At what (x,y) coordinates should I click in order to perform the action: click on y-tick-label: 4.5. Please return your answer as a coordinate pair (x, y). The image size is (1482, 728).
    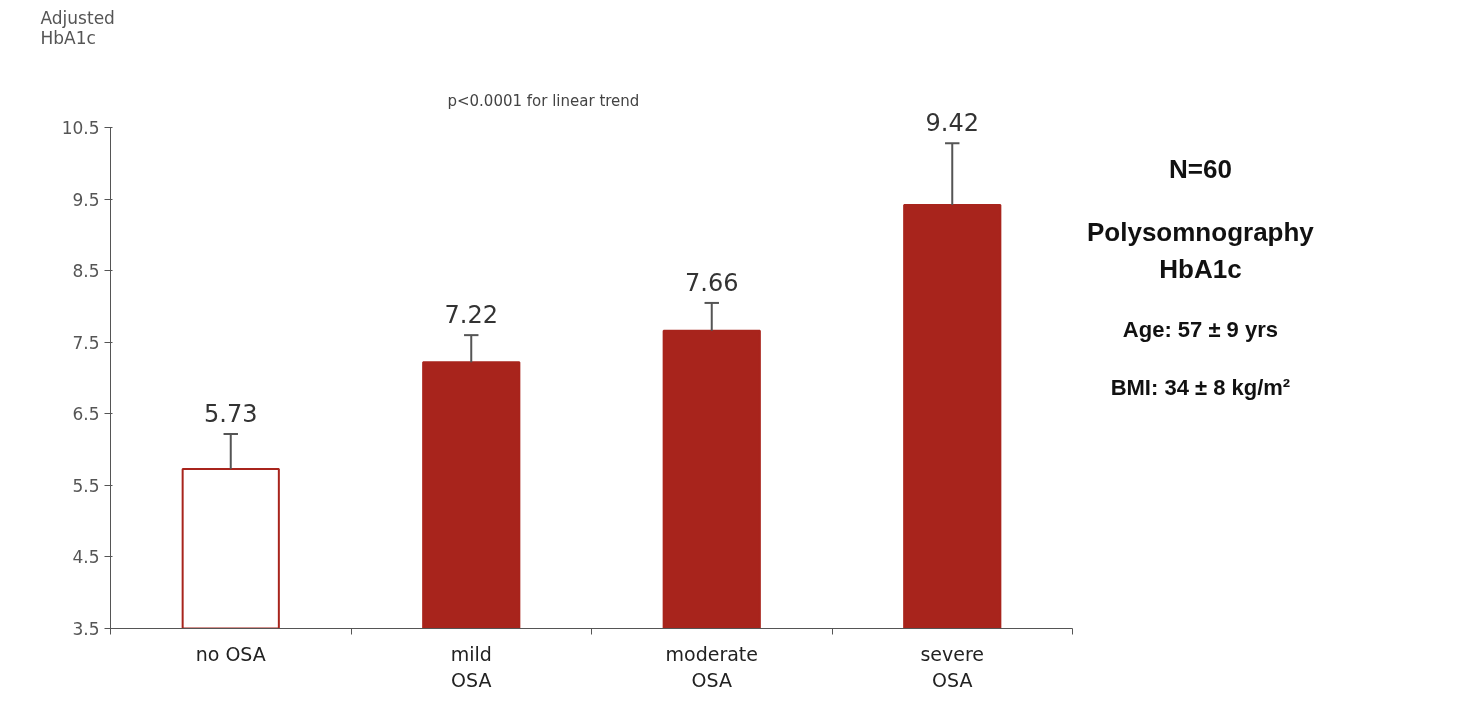
    Looking at the image, I should click on (86, 557).